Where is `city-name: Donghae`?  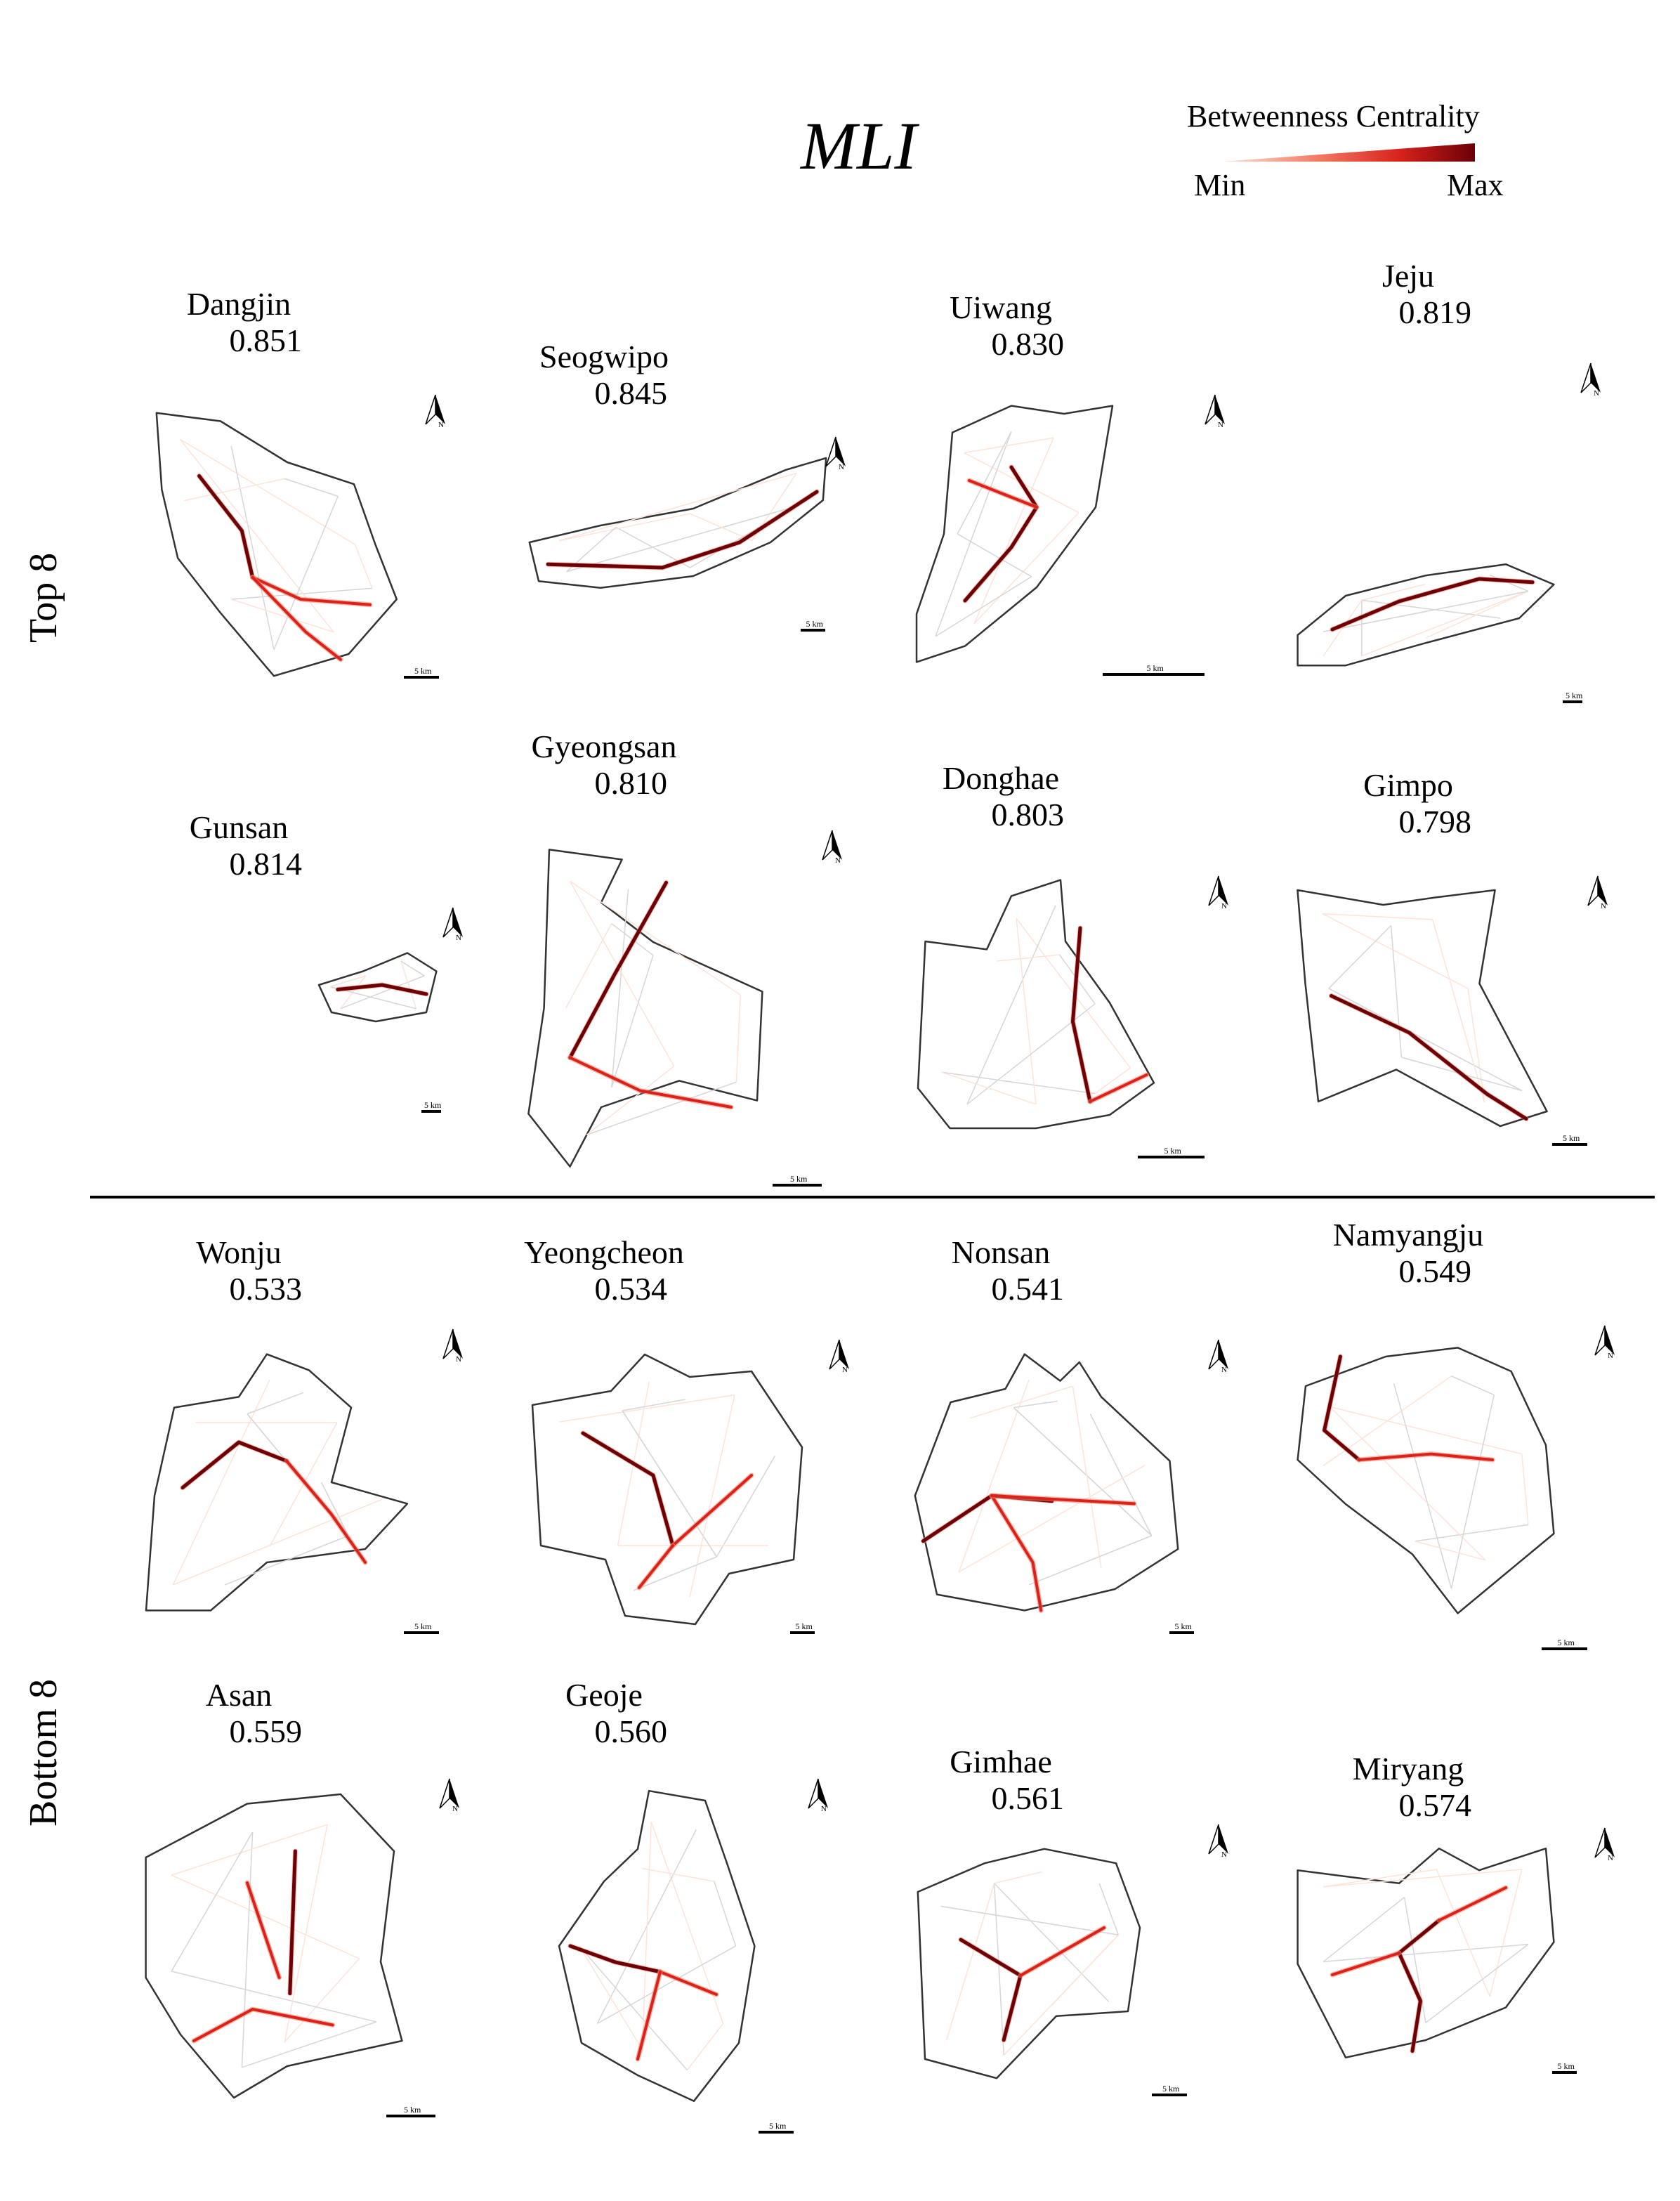 city-name: Donghae is located at coordinates (1001, 778).